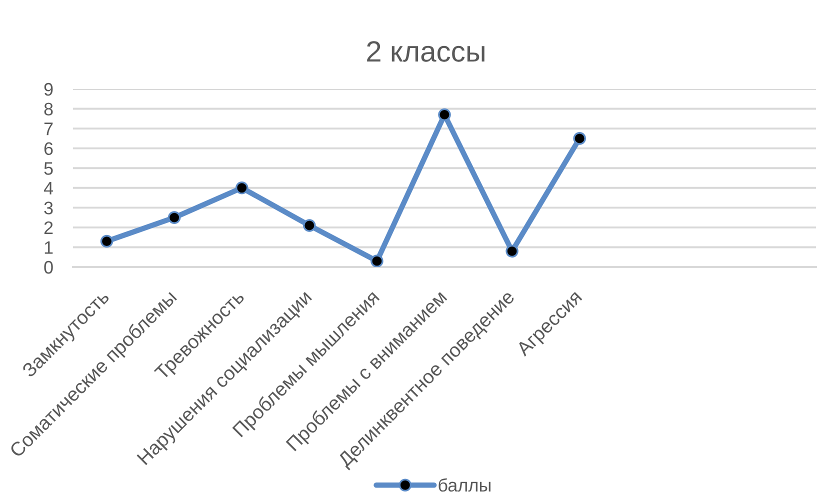 Image resolution: width=830 pixels, height=497 pixels. I want to click on y-tick-label: 2, so click(48, 227).